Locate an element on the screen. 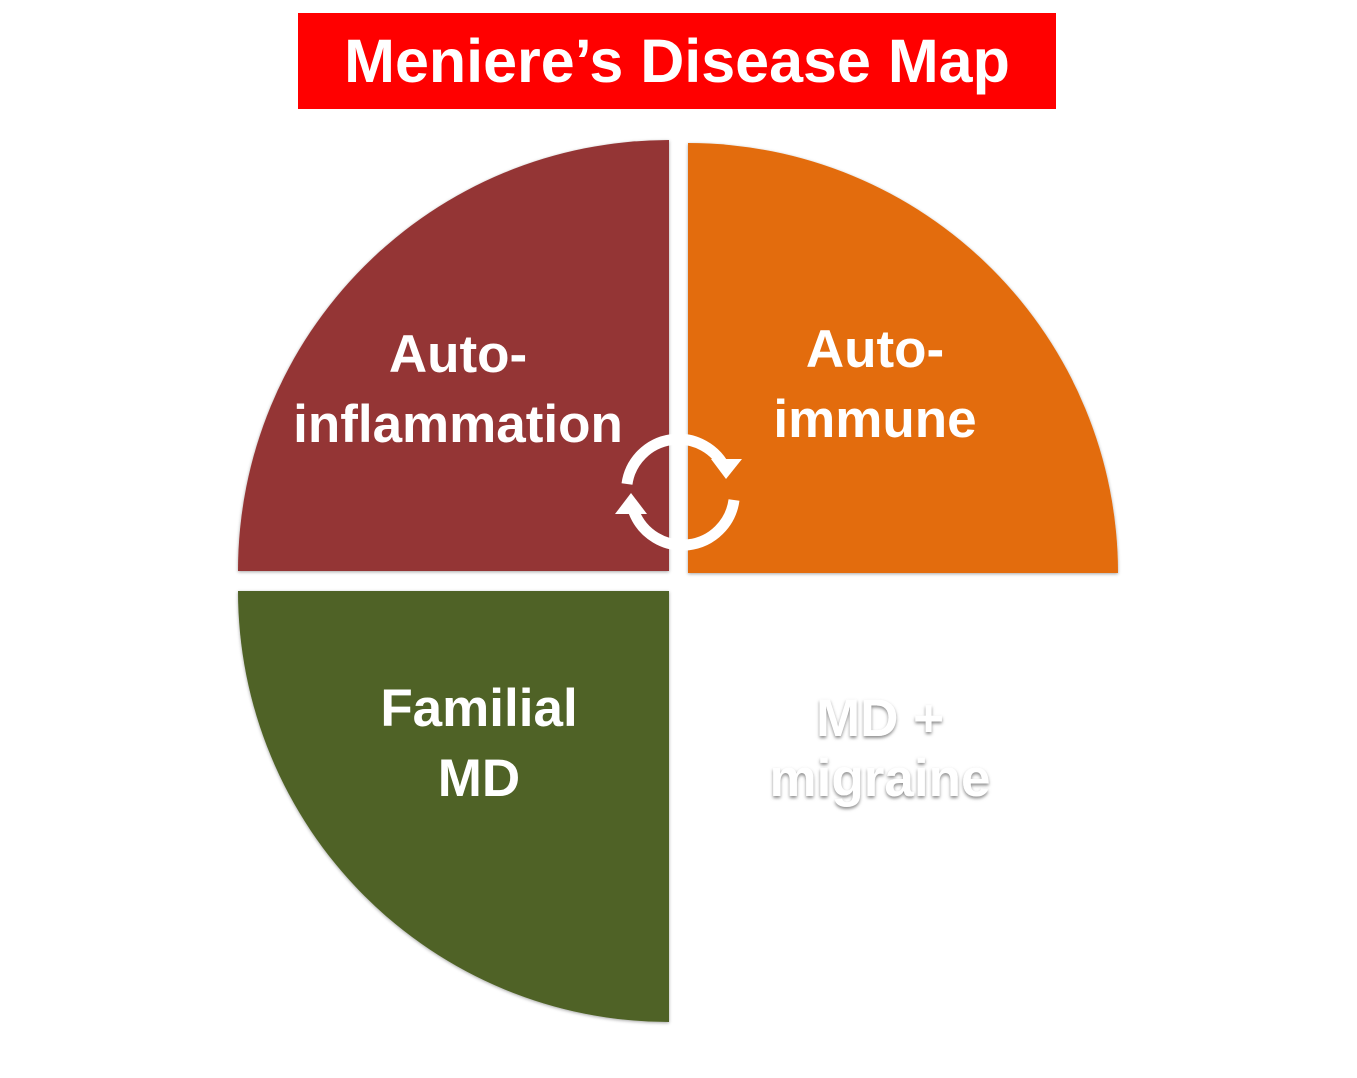 This screenshot has height=1078, width=1357. title-banner: Meniere’s Disease Map is located at coordinates (677, 61).